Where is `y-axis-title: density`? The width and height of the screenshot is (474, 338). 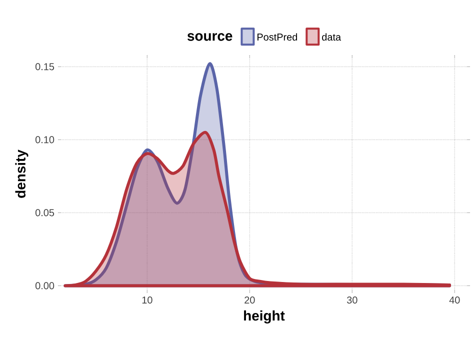 y-axis-title: density is located at coordinates (21, 174).